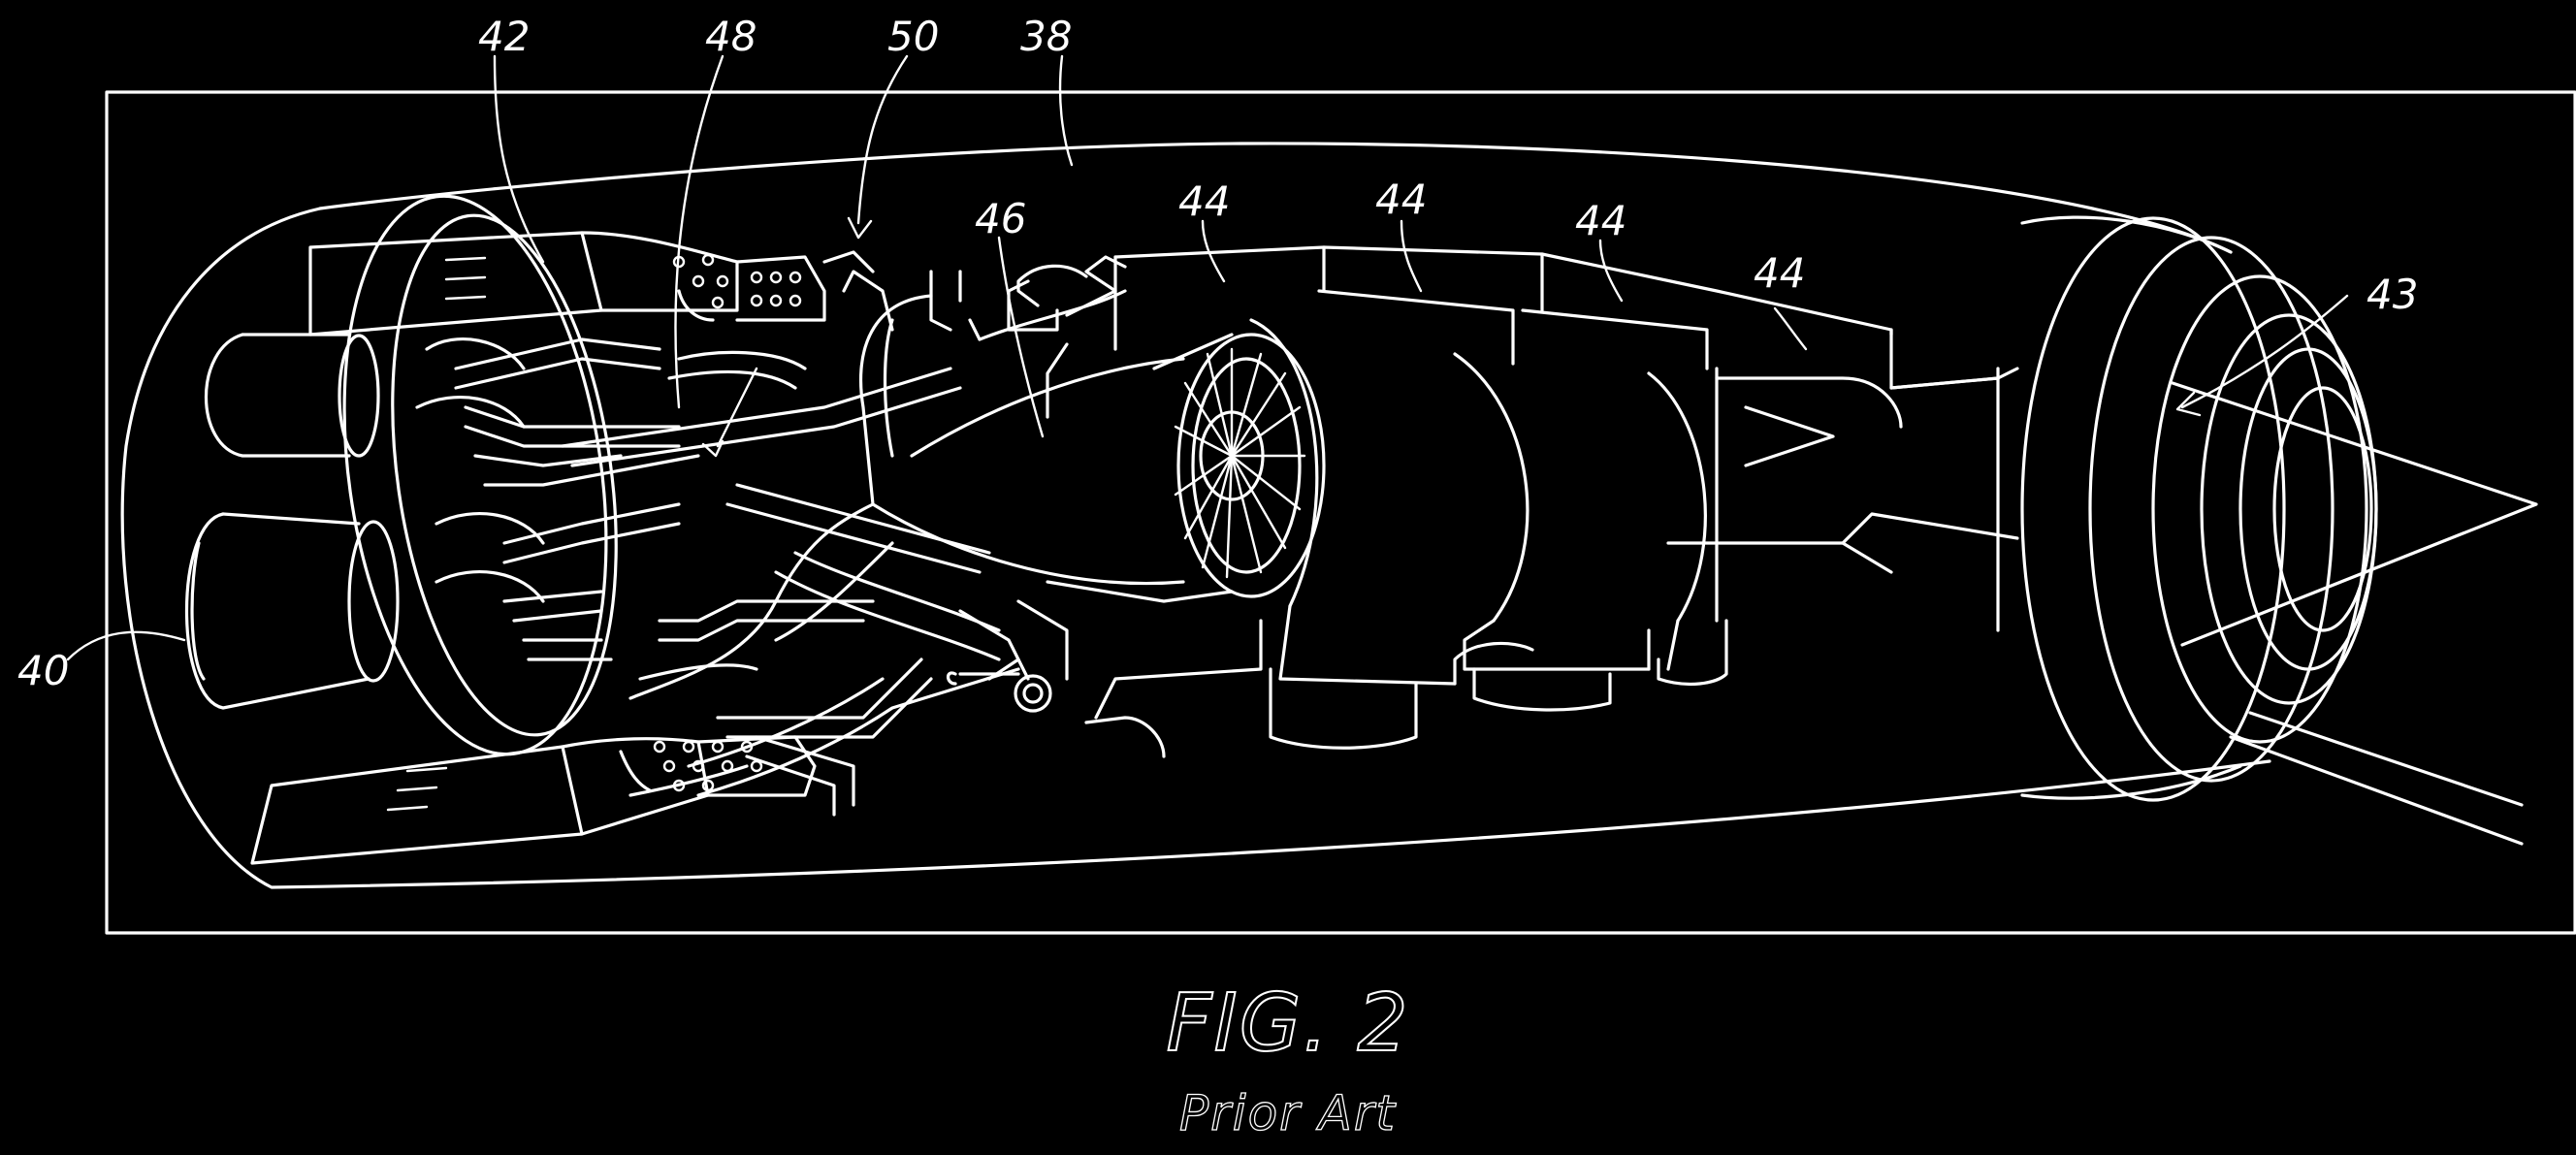  I want to click on figure-subtitle: Prior Art, so click(1287, 1112).